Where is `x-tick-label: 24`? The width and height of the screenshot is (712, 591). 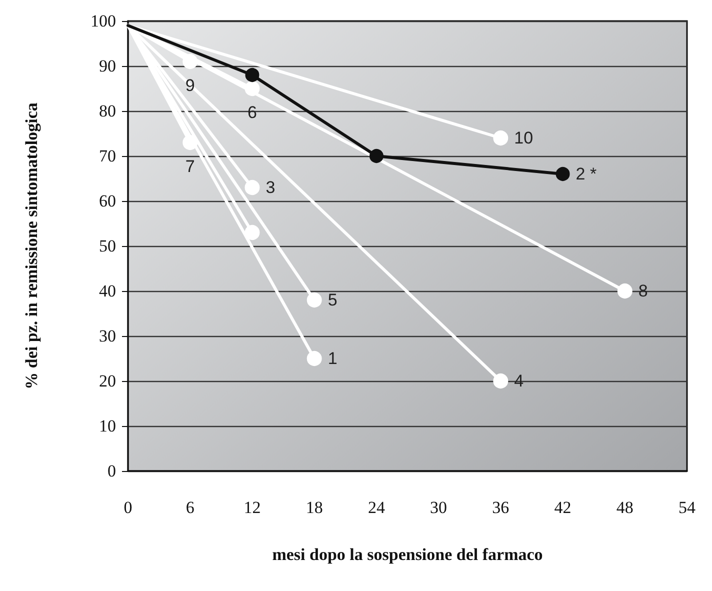 x-tick-label: 24 is located at coordinates (377, 507).